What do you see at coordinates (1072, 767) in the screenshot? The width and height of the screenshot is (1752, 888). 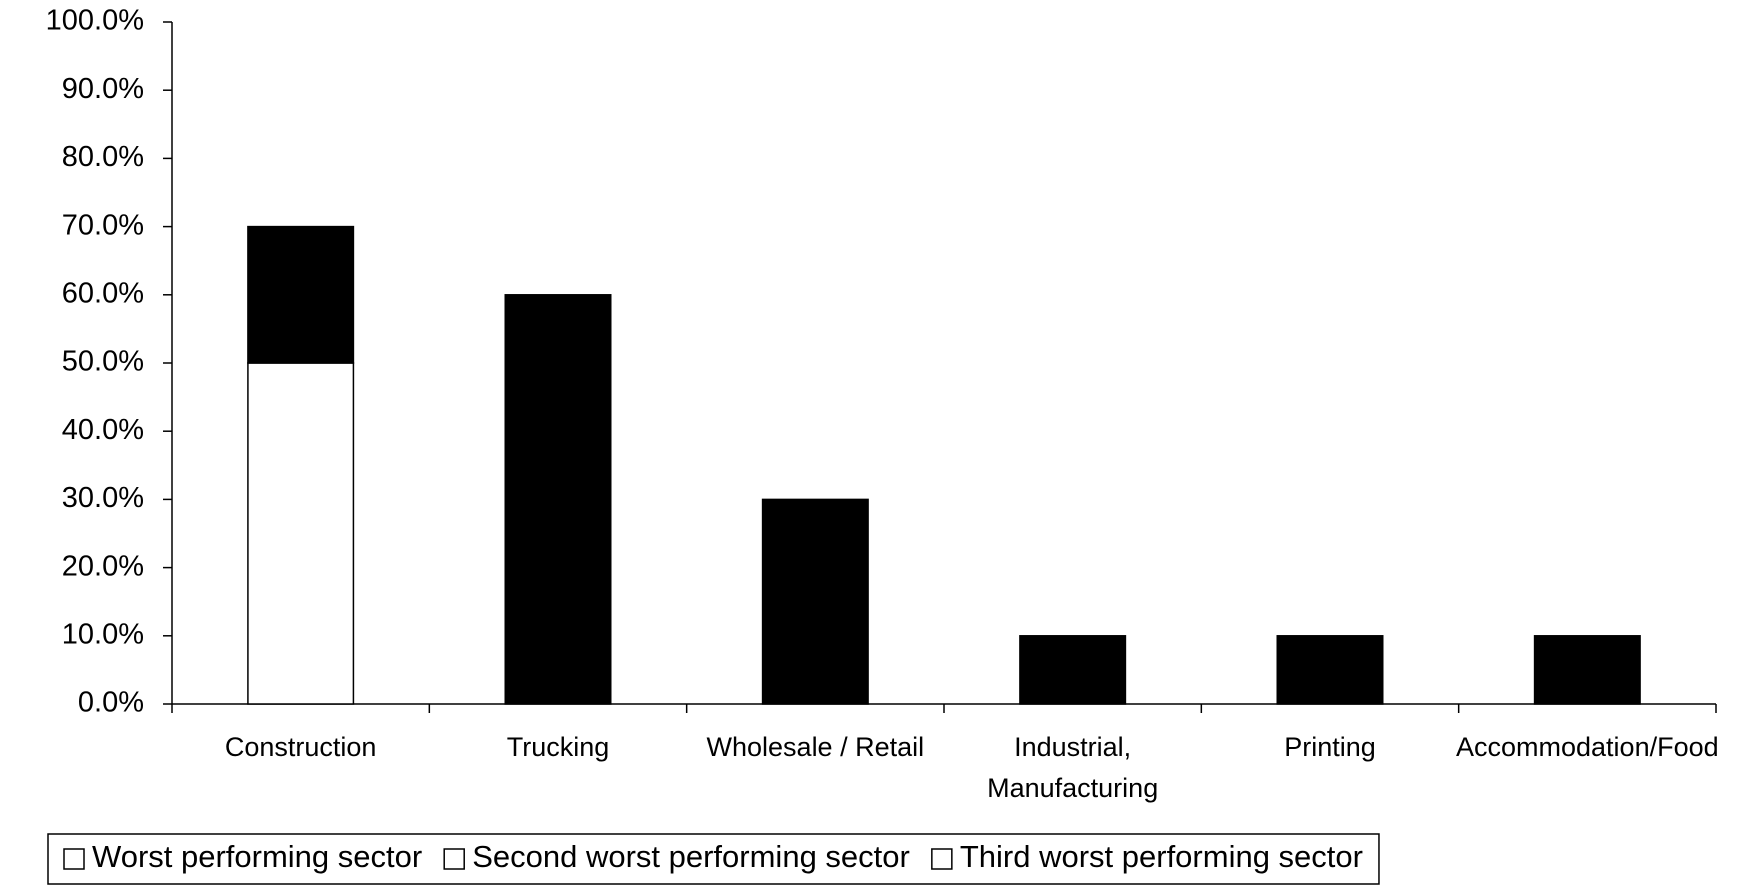 I see `x-tick-label: Industrial, Manufacturing` at bounding box center [1072, 767].